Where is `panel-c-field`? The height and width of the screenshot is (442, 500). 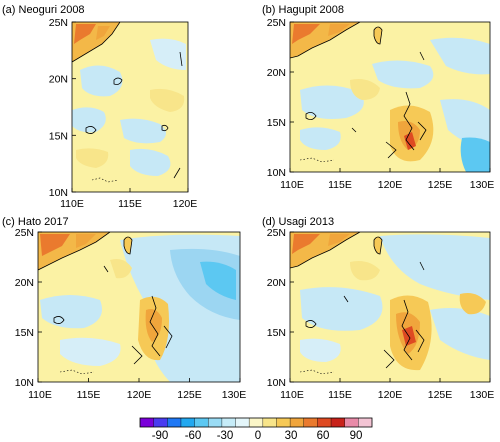 panel-c-field is located at coordinates (139, 307).